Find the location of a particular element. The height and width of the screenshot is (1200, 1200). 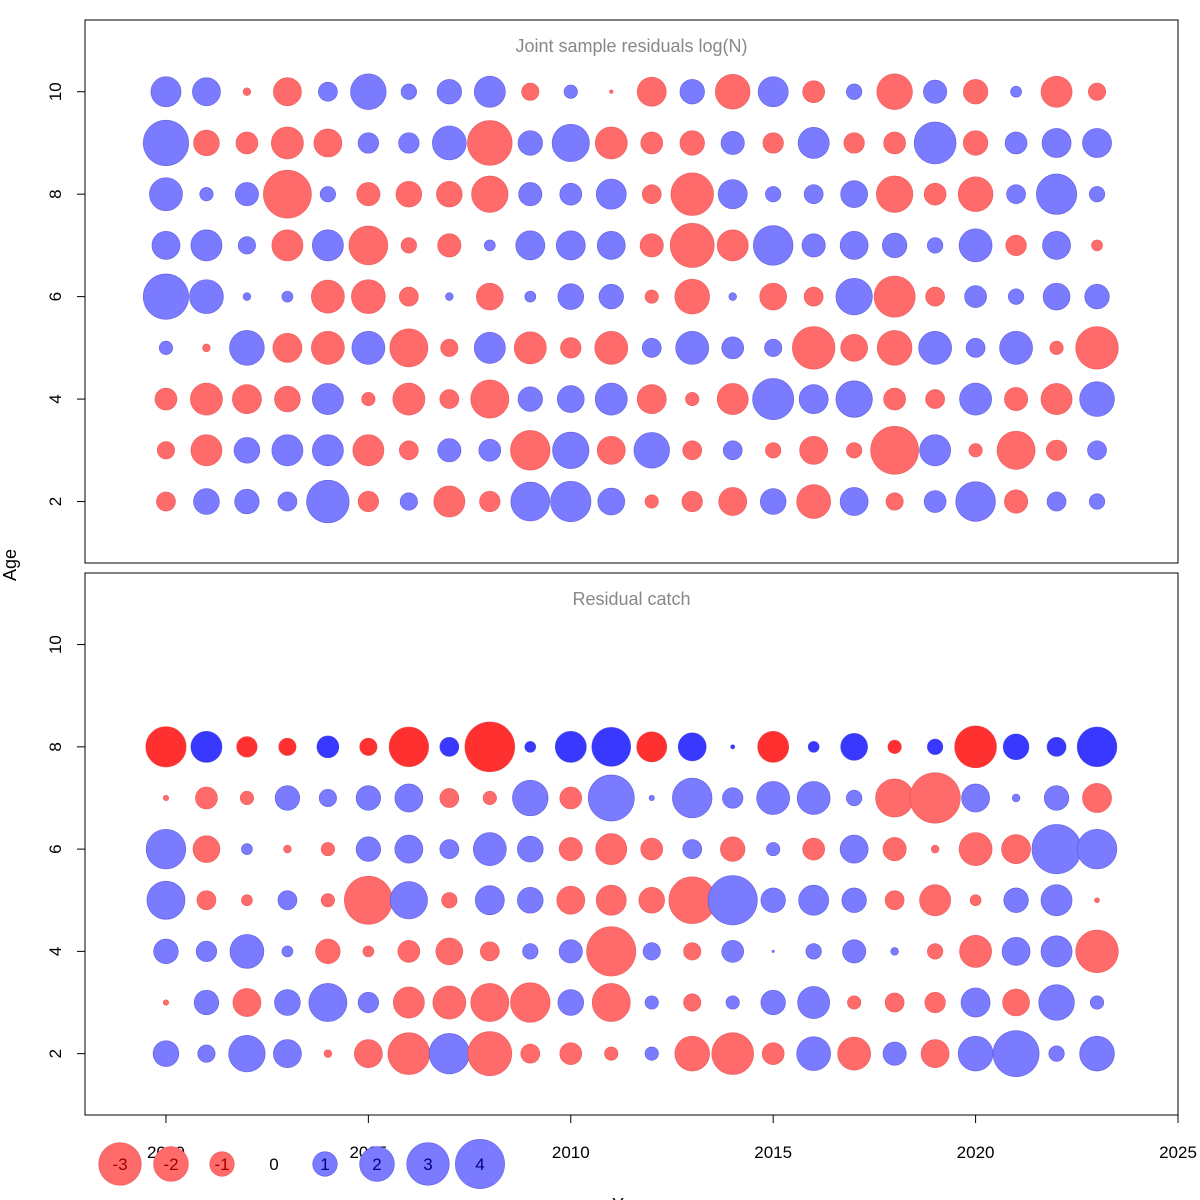

bubble-age3-y2010 is located at coordinates (571, 1002).